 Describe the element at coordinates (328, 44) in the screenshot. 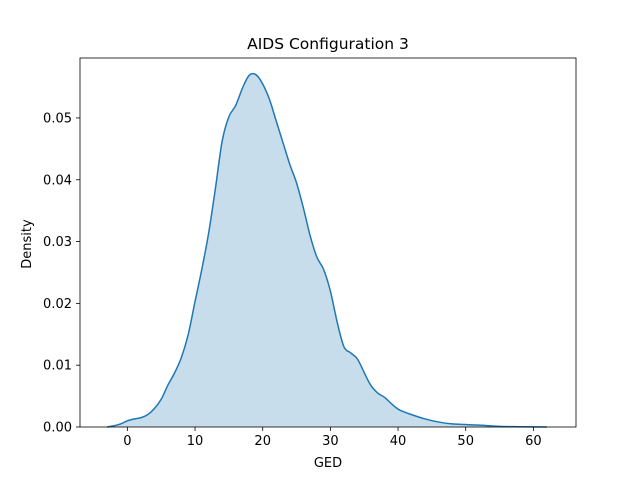

I see `chart-title: AIDS Configuration 3` at that location.